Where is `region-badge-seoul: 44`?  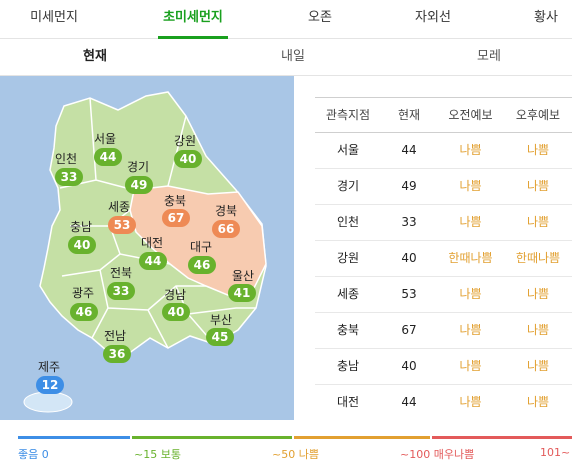 region-badge-seoul: 44 is located at coordinates (108, 157).